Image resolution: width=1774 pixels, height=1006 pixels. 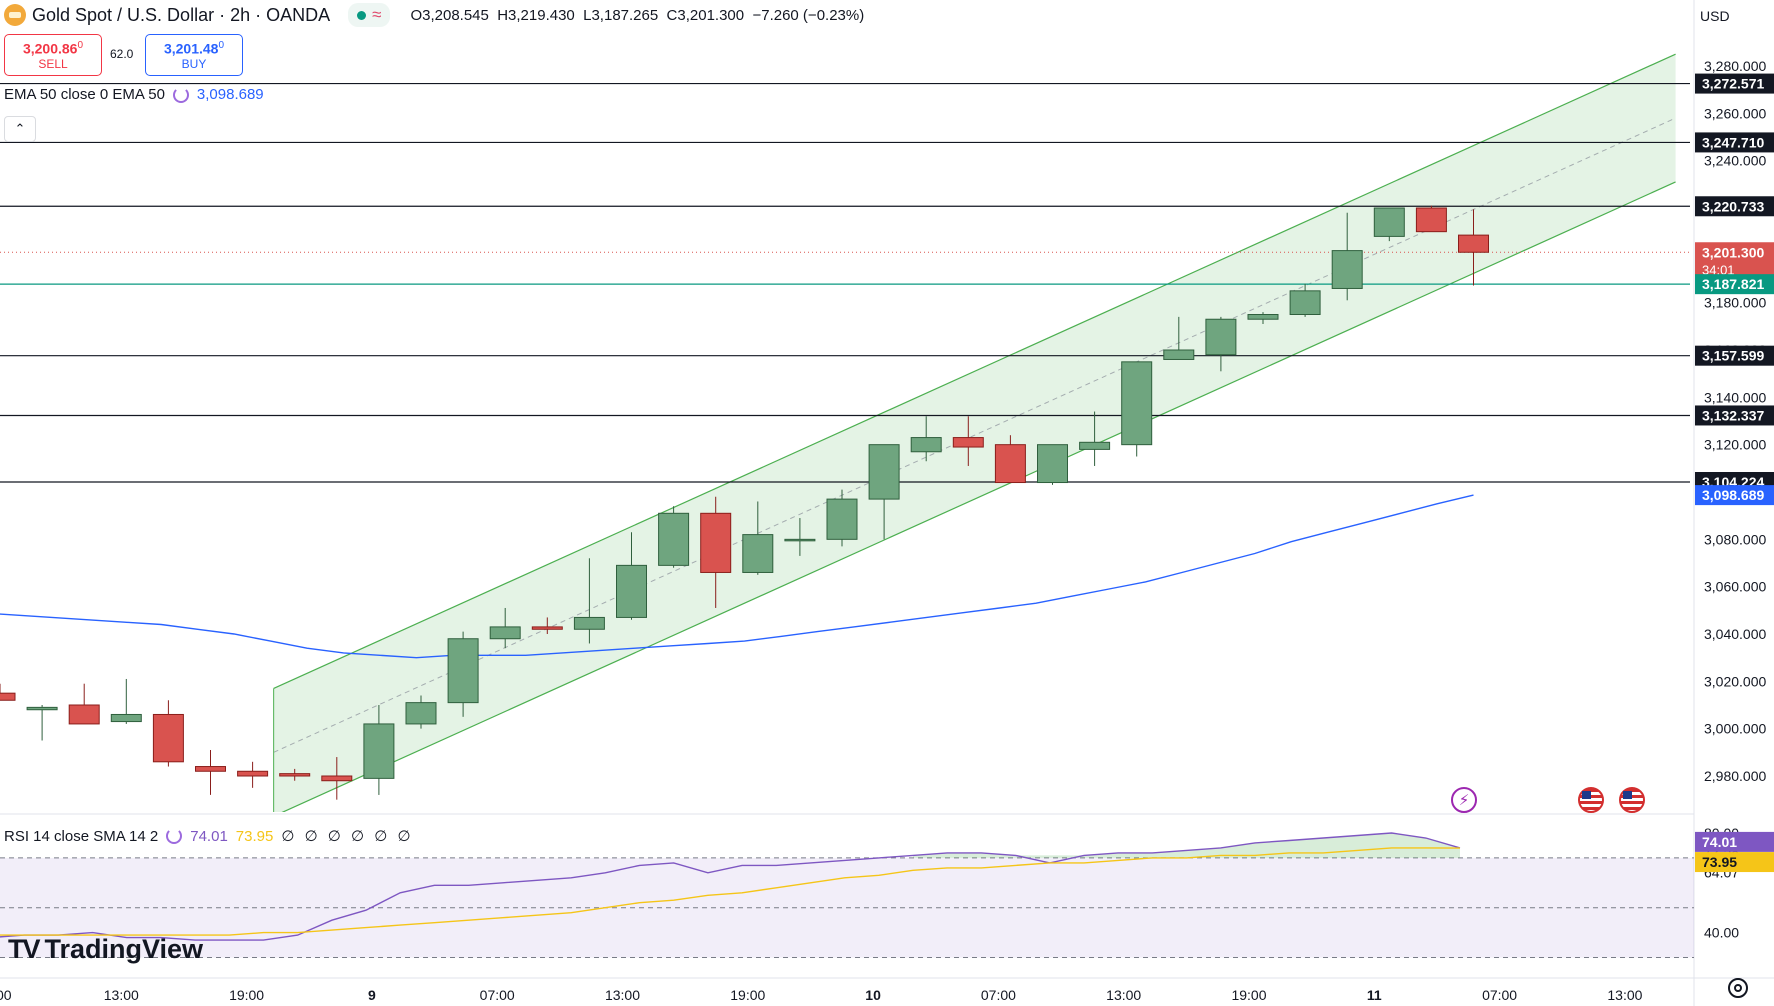 I want to click on ohlc-close: C3,201.300, so click(x=705, y=15).